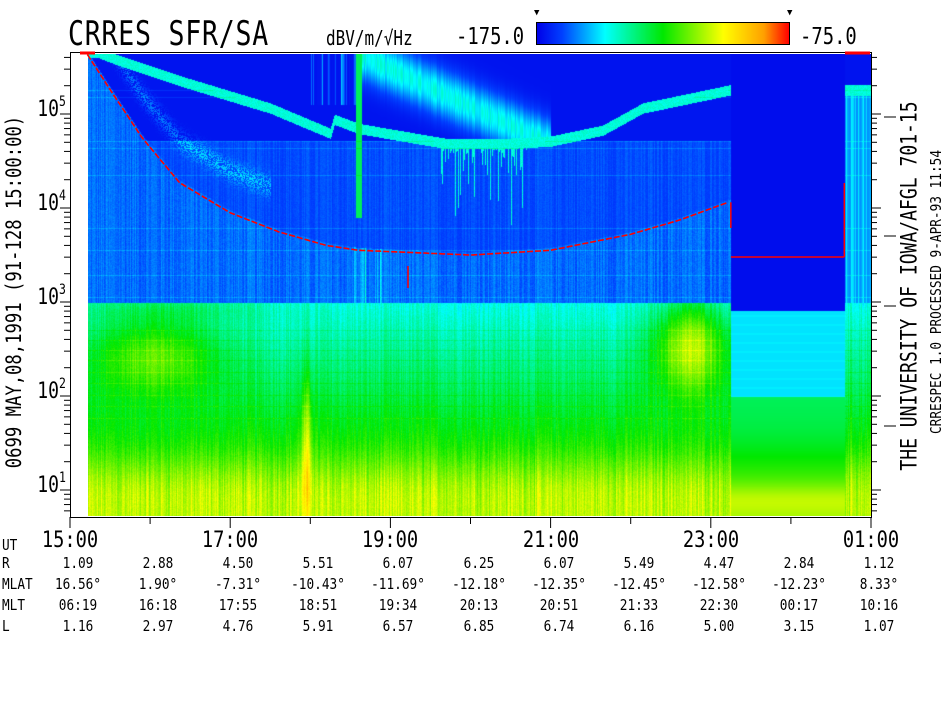 This screenshot has width=945, height=720. Describe the element at coordinates (799, 626) in the screenshot. I see `ephemeris-cell: 3.15` at that location.